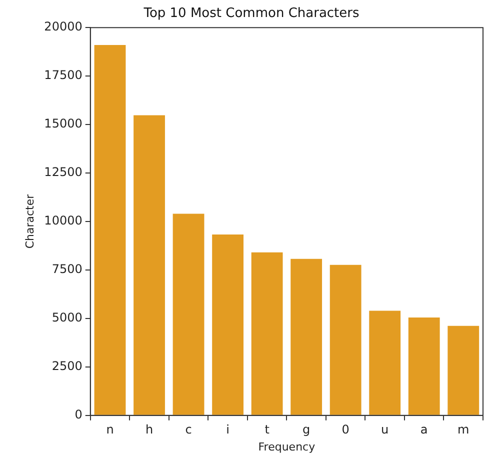  Describe the element at coordinates (464, 429) in the screenshot. I see `x-tick-label: m` at that location.